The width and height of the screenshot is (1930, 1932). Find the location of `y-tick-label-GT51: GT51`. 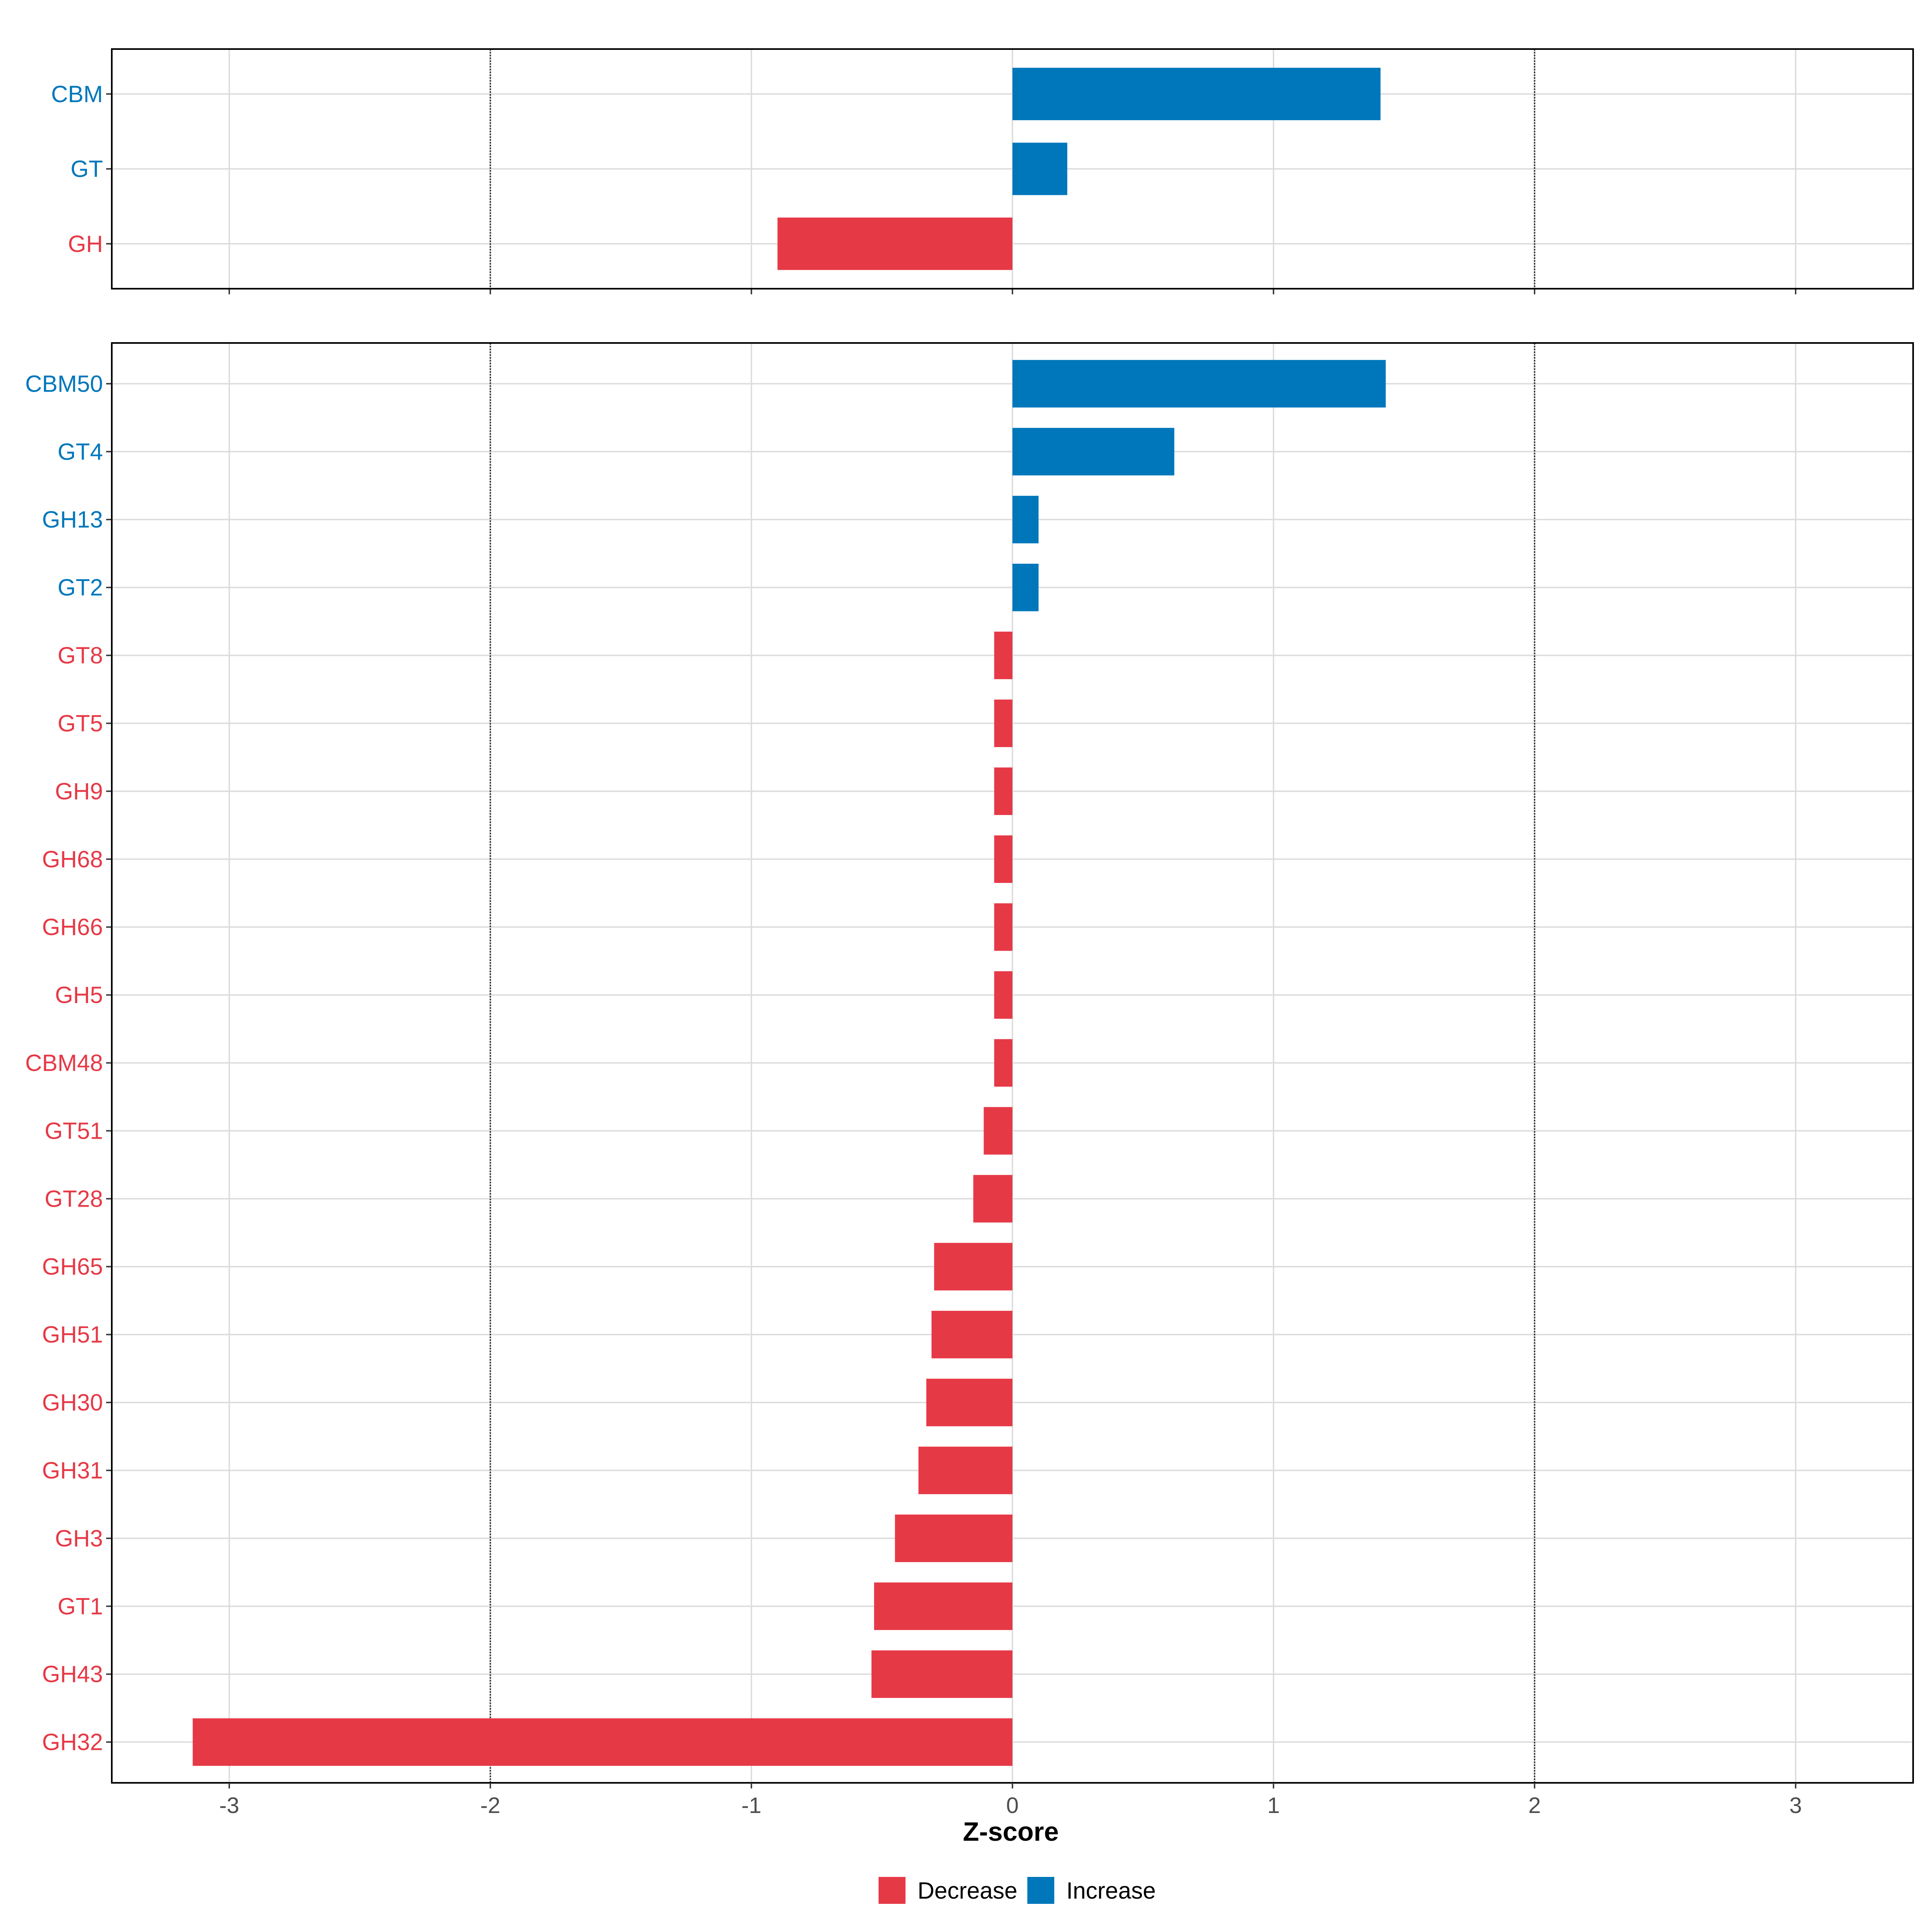

y-tick-label-GT51: GT51 is located at coordinates (74, 1131).